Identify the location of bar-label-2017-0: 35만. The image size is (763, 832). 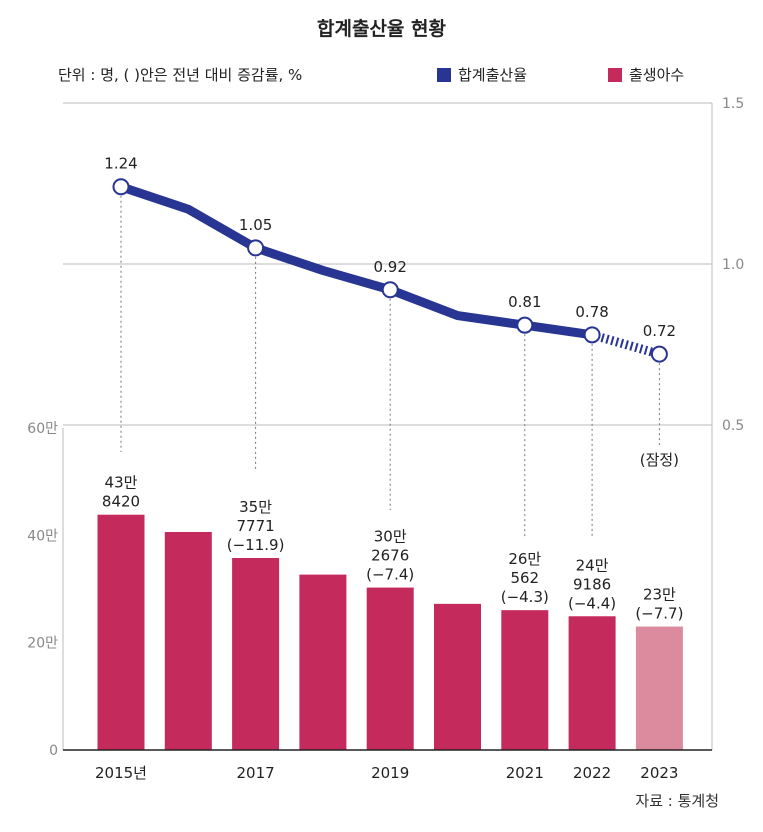
(255, 507).